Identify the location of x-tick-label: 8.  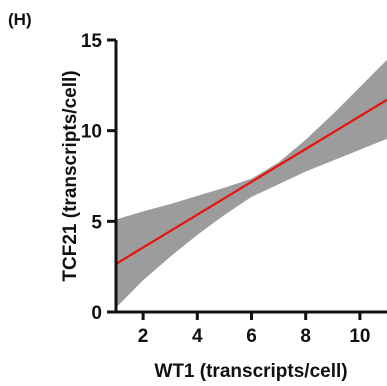
(305, 336).